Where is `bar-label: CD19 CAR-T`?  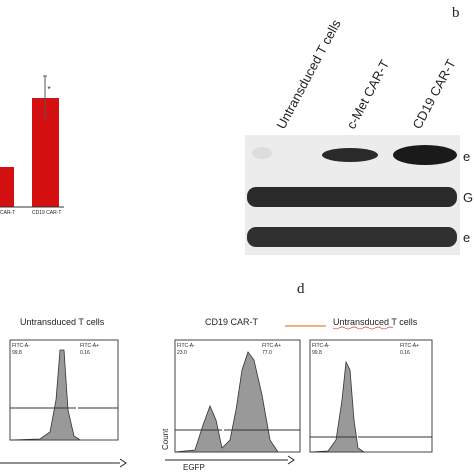 bar-label: CD19 CAR-T is located at coordinates (46, 213).